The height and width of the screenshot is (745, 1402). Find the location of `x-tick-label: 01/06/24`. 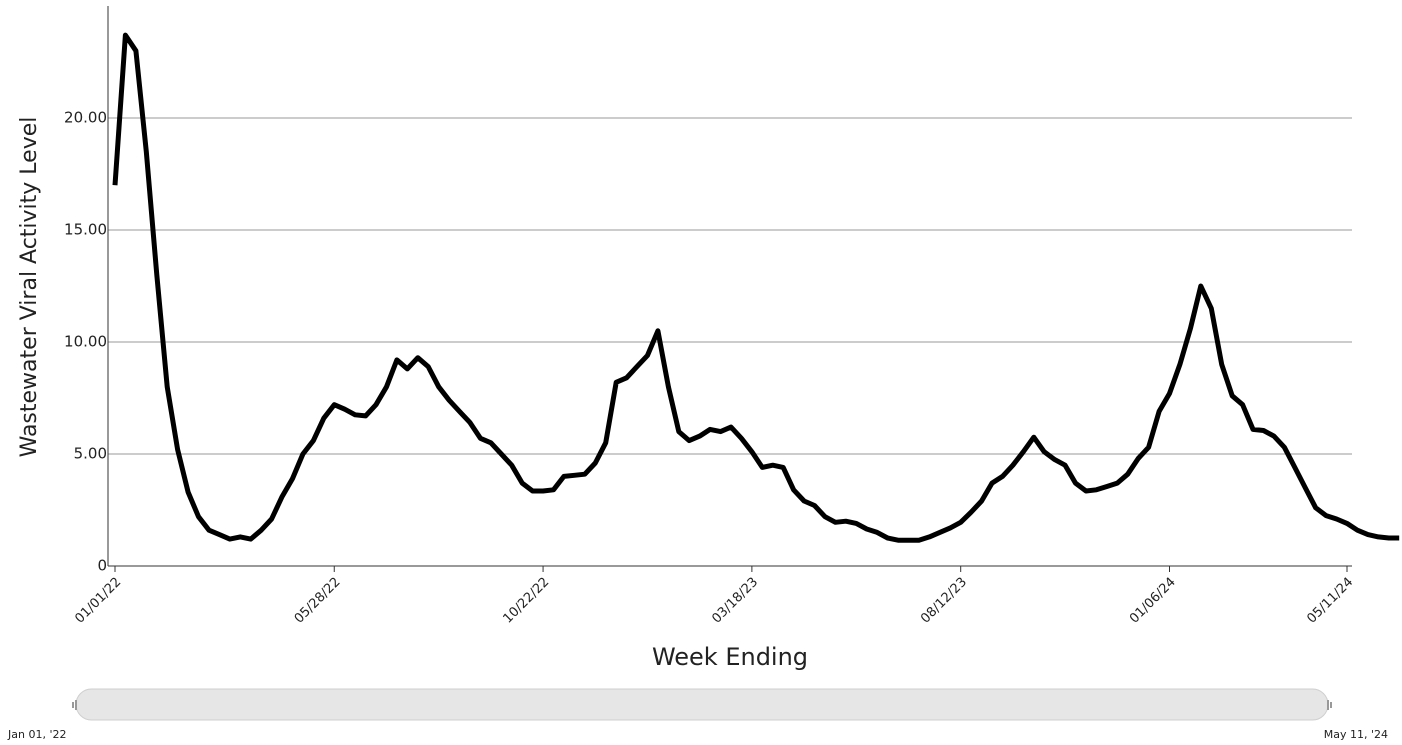

x-tick-label: 01/06/24 is located at coordinates (1153, 601).